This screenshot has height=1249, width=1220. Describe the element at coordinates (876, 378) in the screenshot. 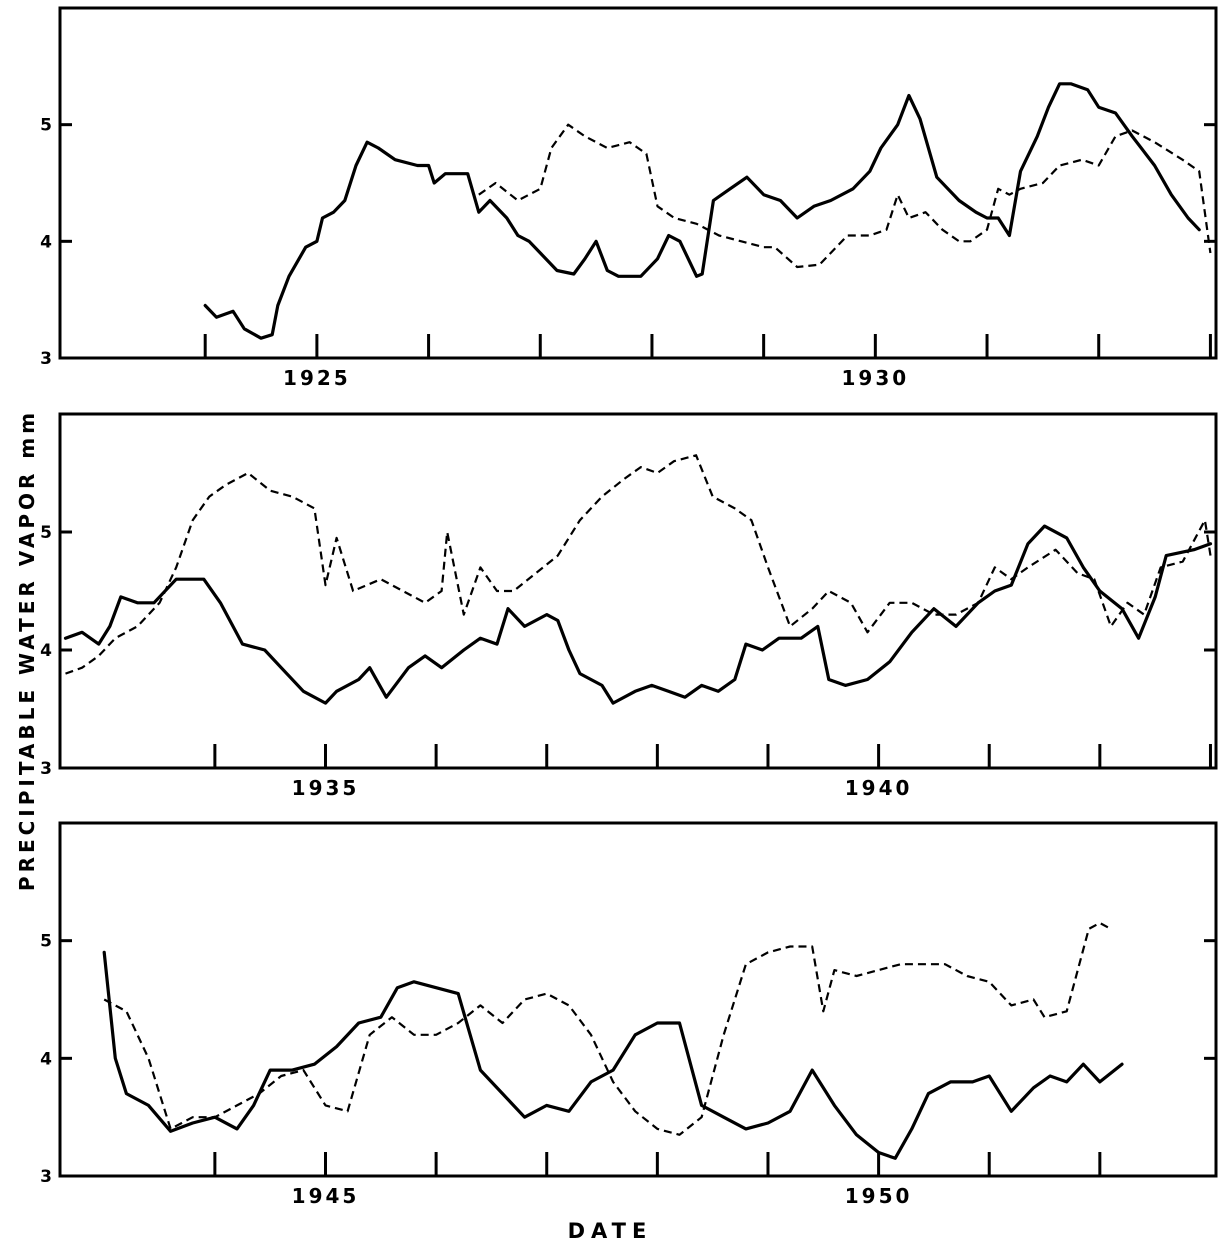

I see `x-tick-label: 1930` at that location.